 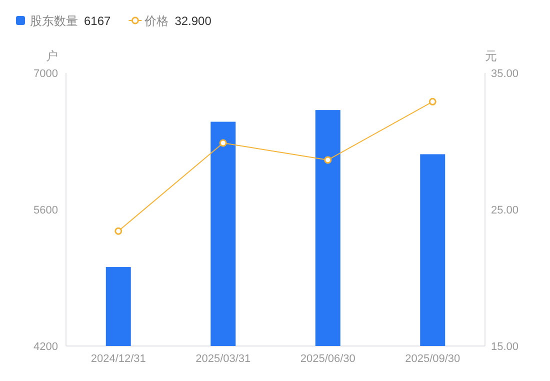 What do you see at coordinates (46, 74) in the screenshot?
I see `y-tick-label: 7000` at bounding box center [46, 74].